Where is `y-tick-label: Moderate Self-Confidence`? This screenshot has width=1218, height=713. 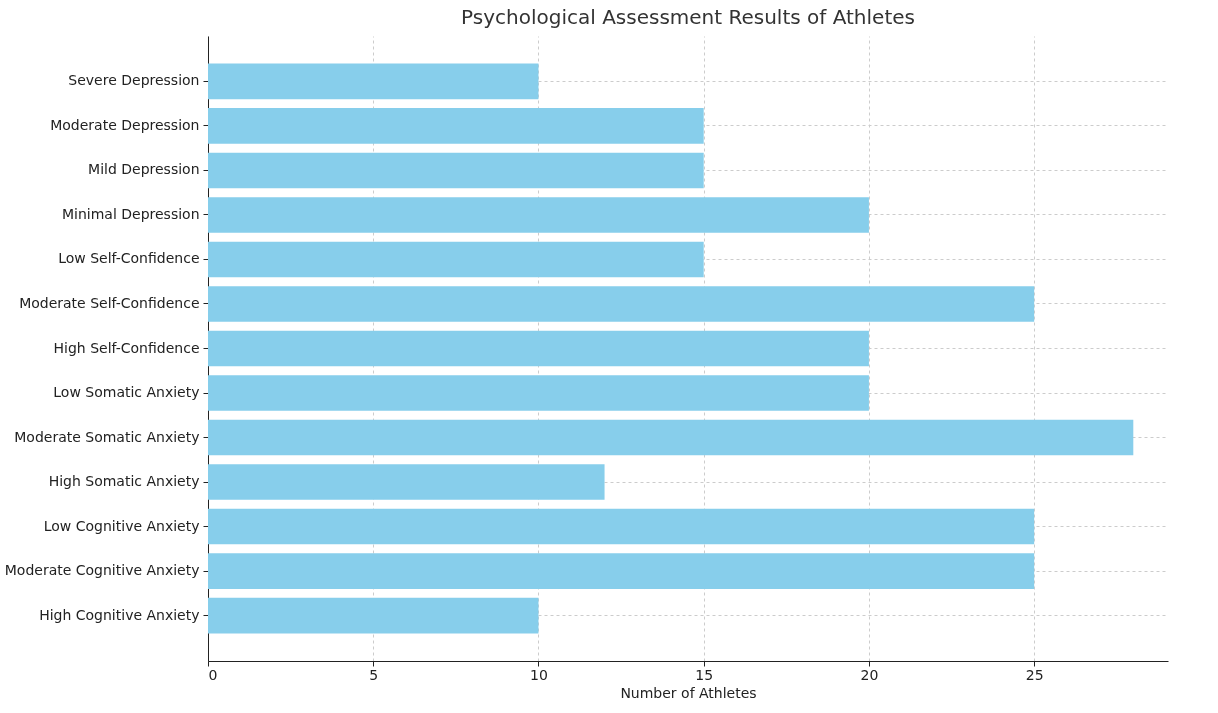 y-tick-label: Moderate Self-Confidence is located at coordinates (109, 302).